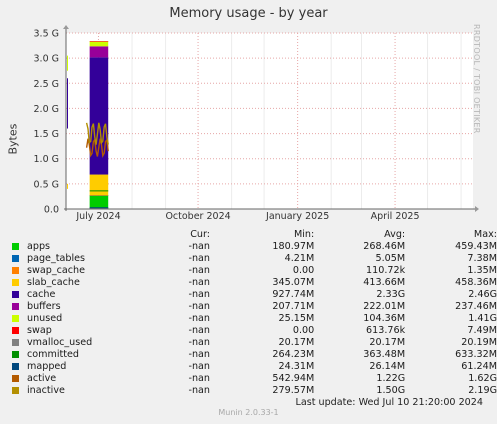  What do you see at coordinates (296, 318) in the screenshot?
I see `legend-min: 25.15M` at bounding box center [296, 318].